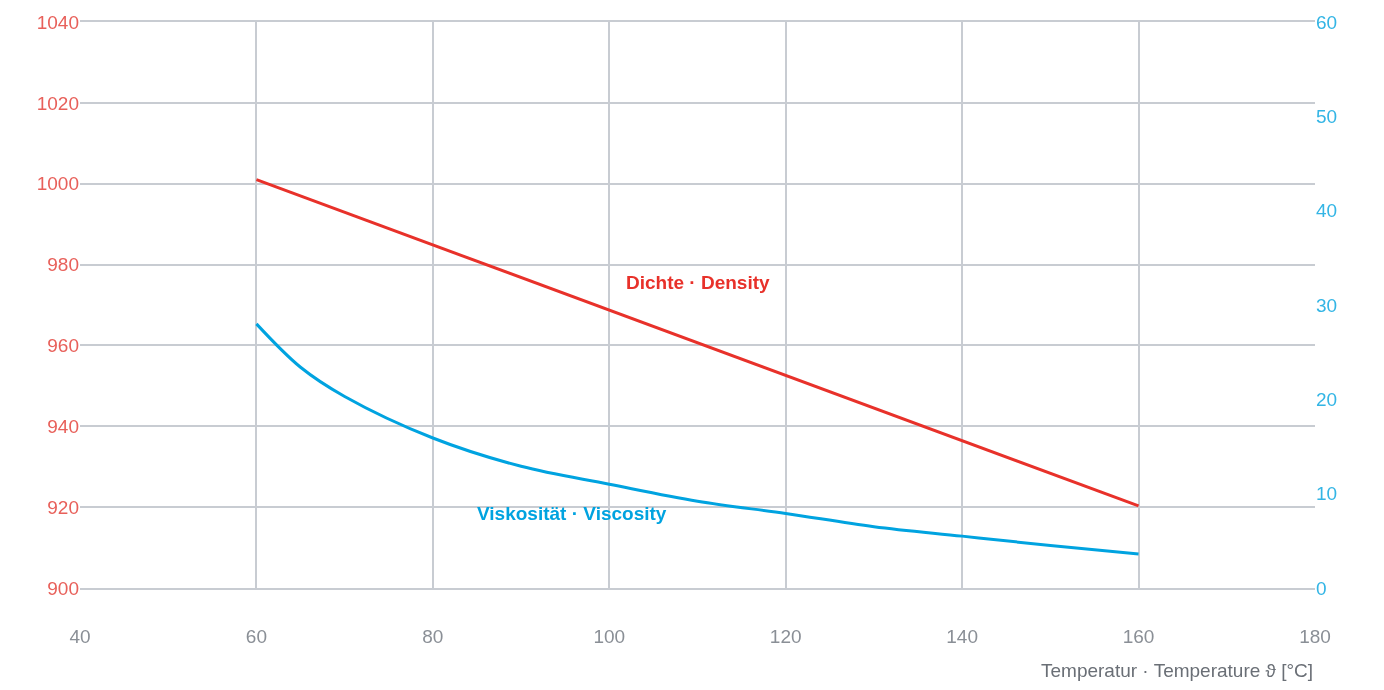  What do you see at coordinates (63, 346) in the screenshot?
I see `y-tick-label: 960` at bounding box center [63, 346].